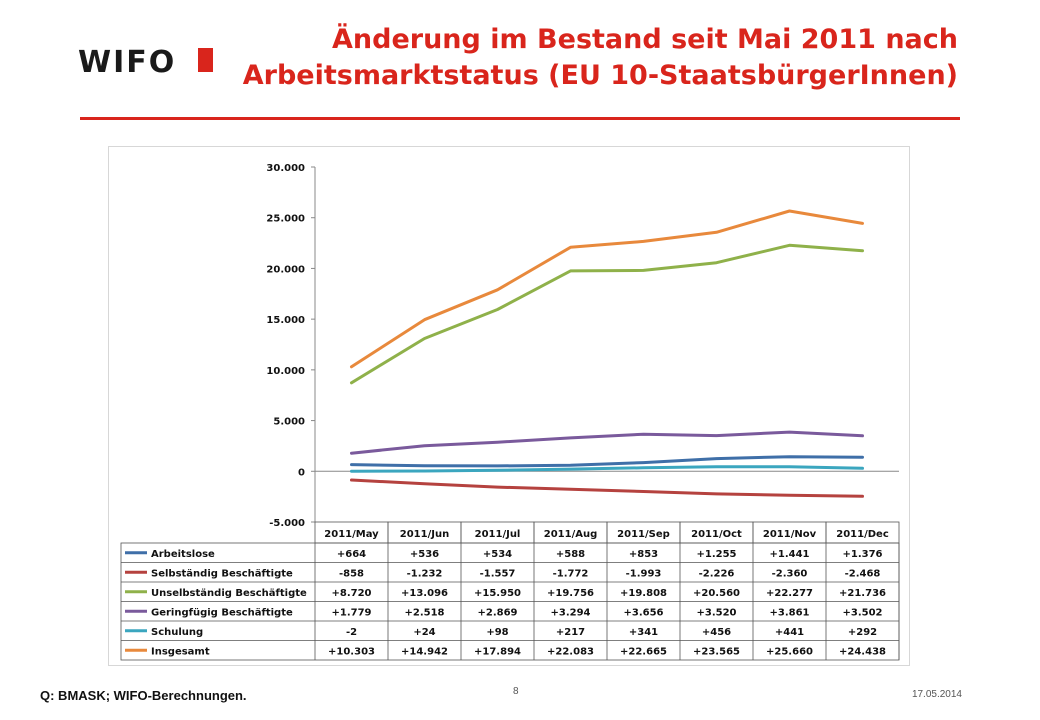 The width and height of the screenshot is (1040, 720). What do you see at coordinates (285, 320) in the screenshot?
I see `y-tick-label: 15.000` at bounding box center [285, 320].